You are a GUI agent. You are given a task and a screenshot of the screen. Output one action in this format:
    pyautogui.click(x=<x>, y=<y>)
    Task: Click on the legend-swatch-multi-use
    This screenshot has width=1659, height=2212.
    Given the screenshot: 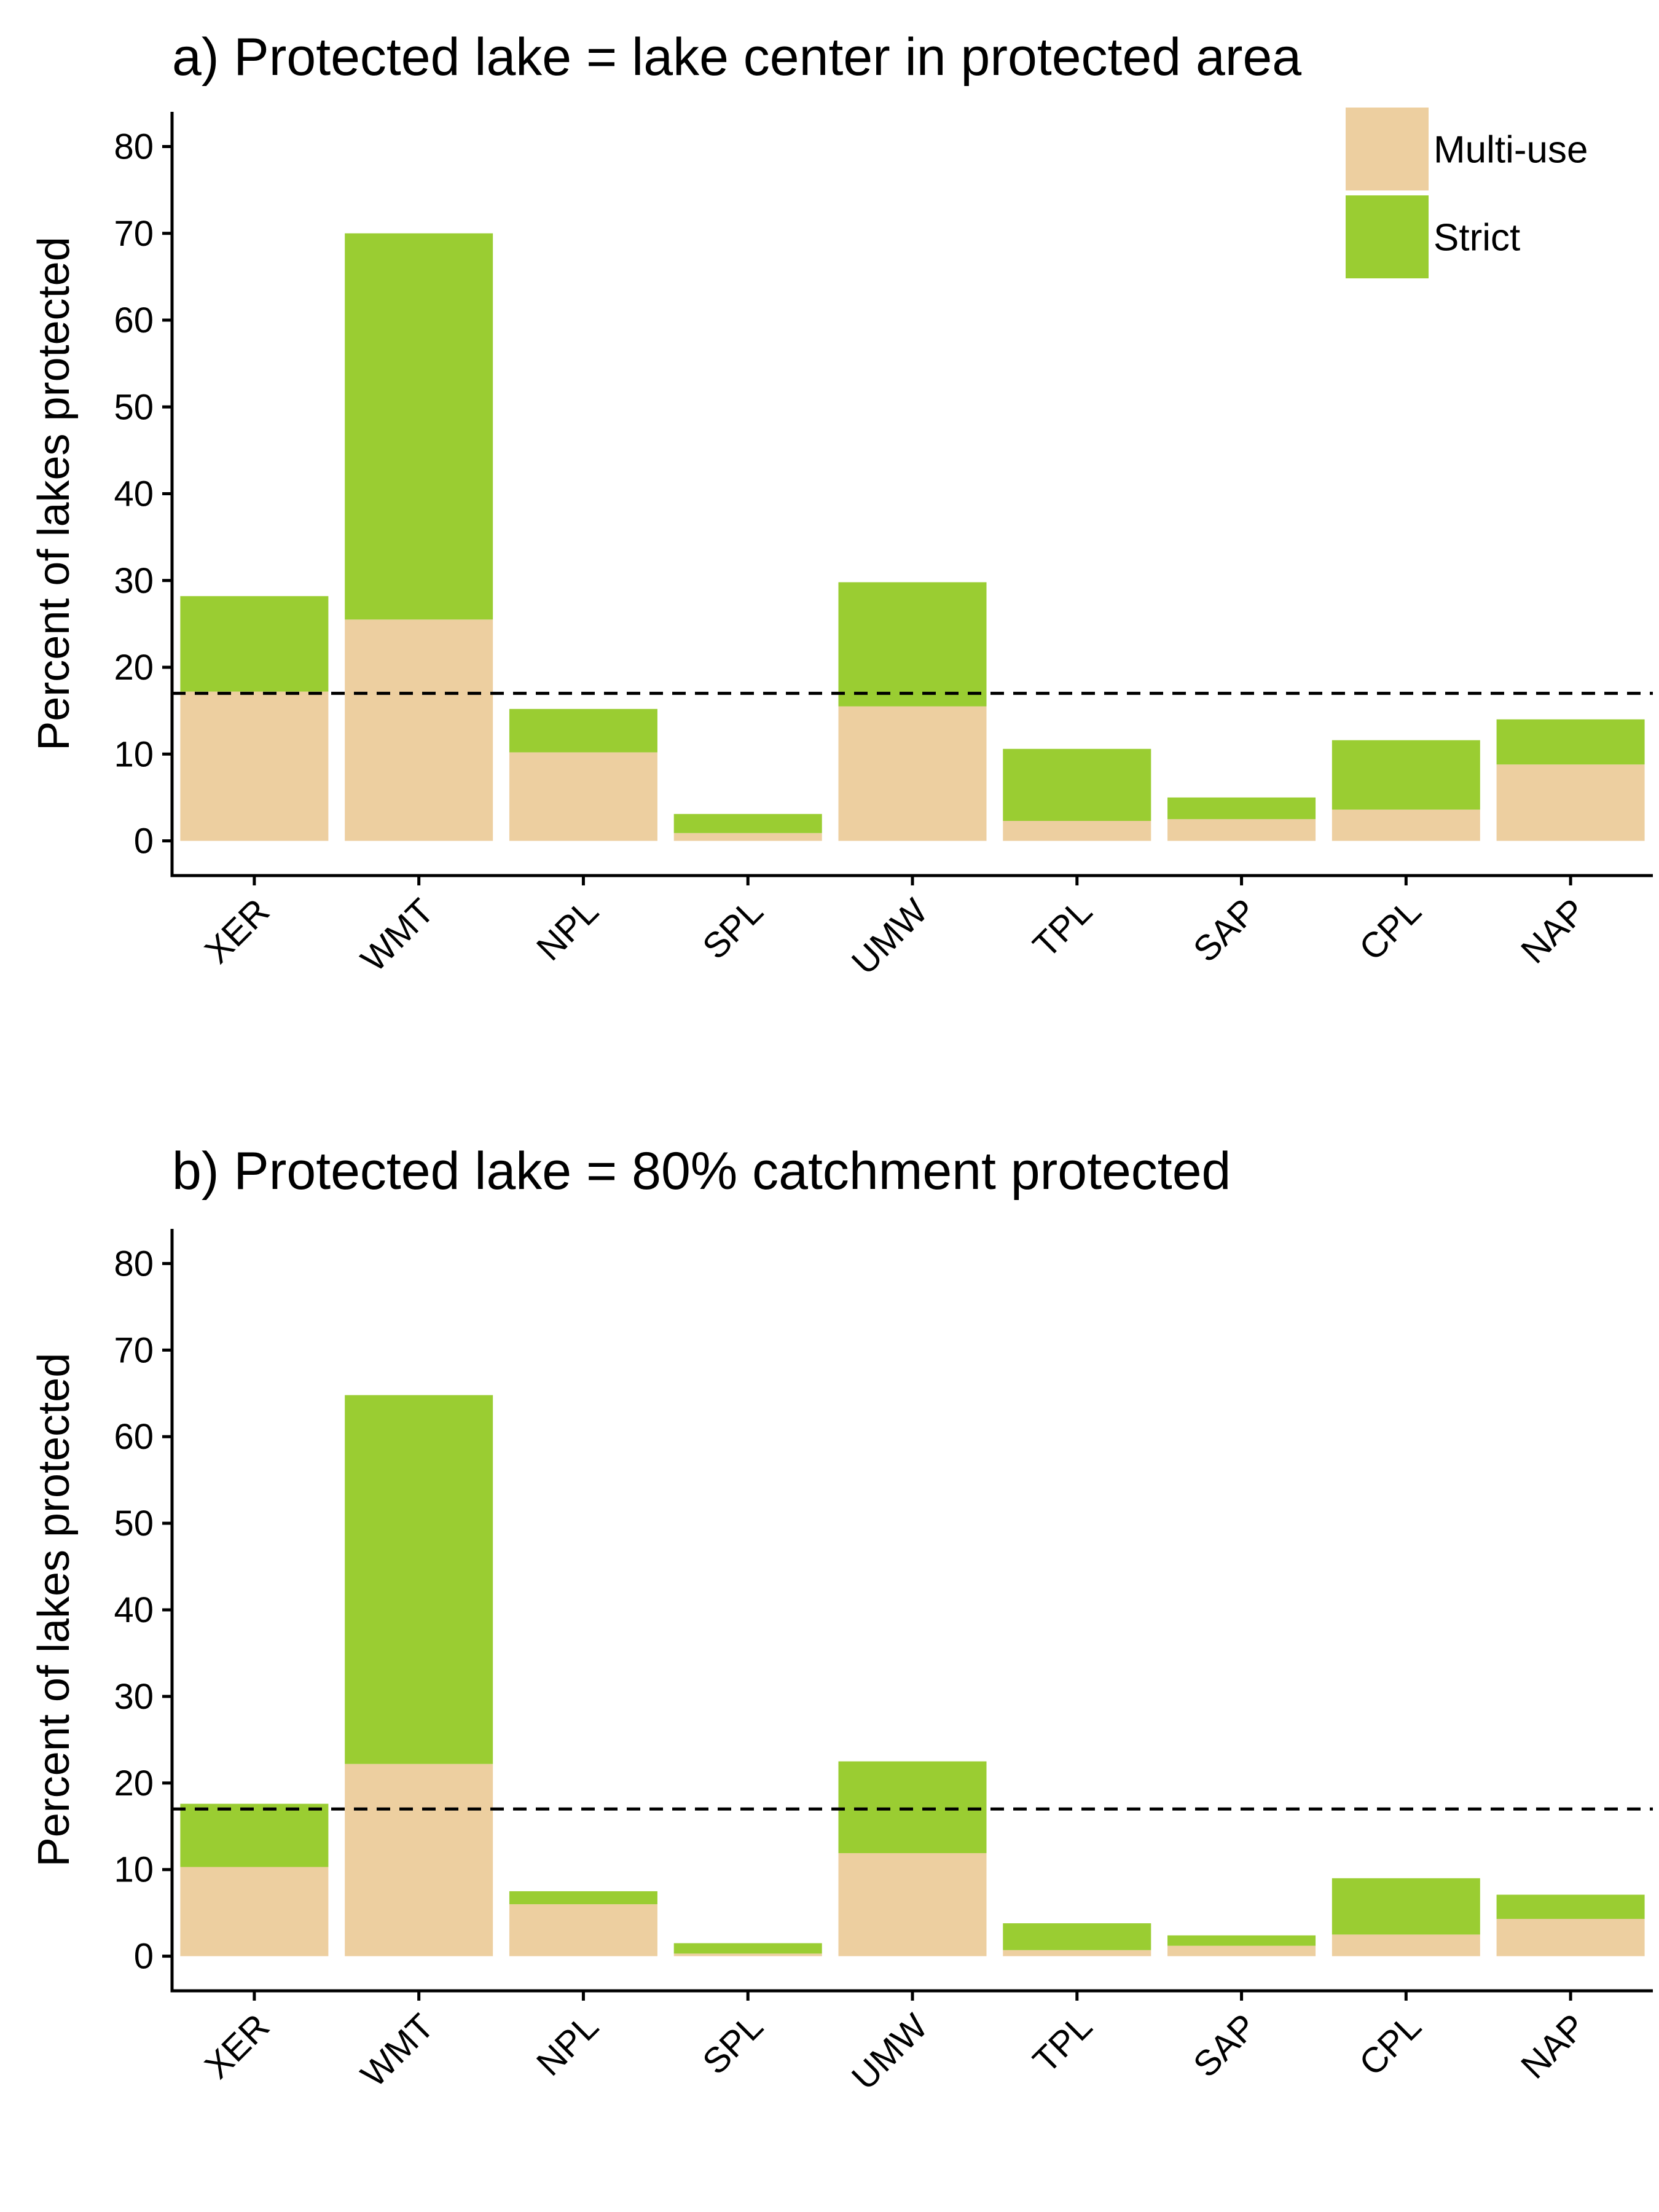 What is the action you would take?
    pyautogui.click(x=1387, y=149)
    